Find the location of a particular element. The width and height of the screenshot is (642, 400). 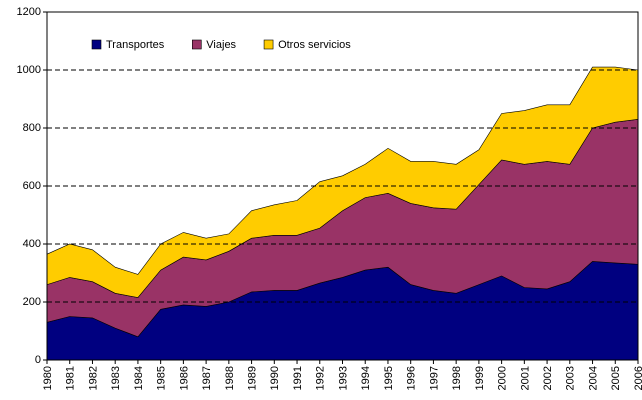

y-tick-label: 0 is located at coordinates (38, 360).